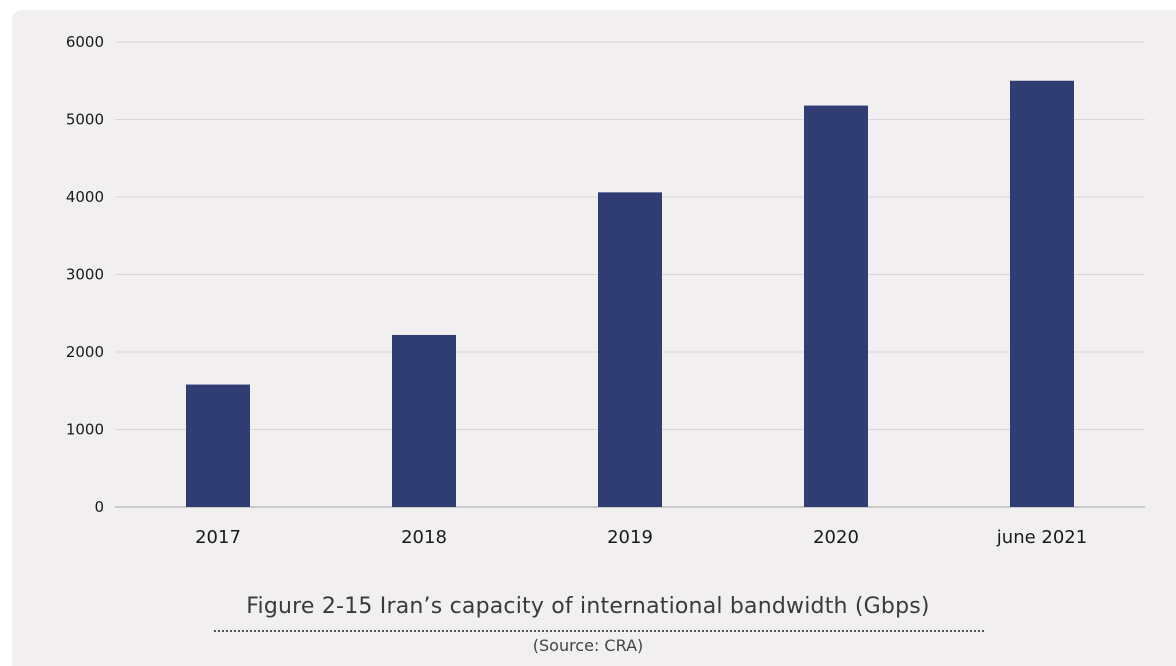 This screenshot has width=1176, height=666. What do you see at coordinates (836, 306) in the screenshot?
I see `bar-2020` at bounding box center [836, 306].